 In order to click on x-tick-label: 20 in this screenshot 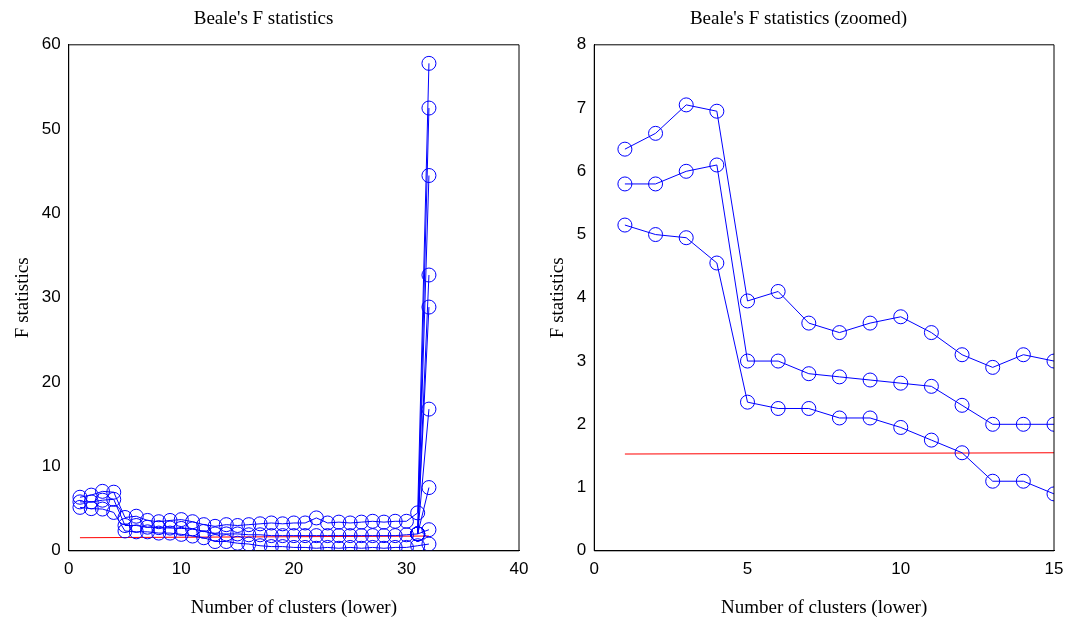, I will do `click(294, 568)`.